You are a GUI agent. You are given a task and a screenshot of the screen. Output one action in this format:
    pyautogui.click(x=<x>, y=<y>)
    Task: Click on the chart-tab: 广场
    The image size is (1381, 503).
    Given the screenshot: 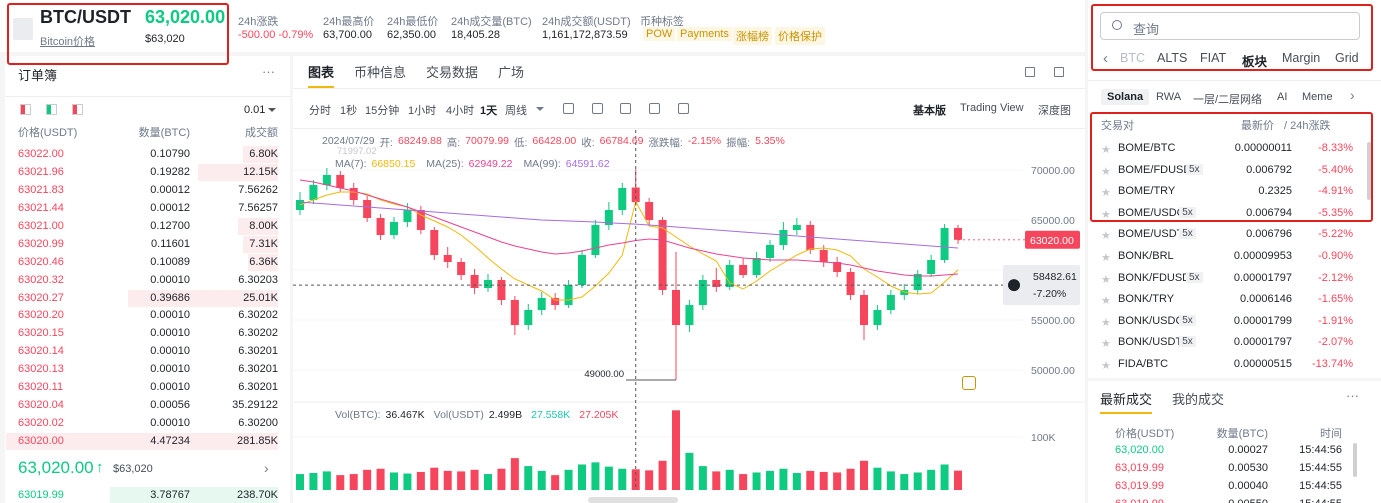 What is the action you would take?
    pyautogui.click(x=511, y=72)
    